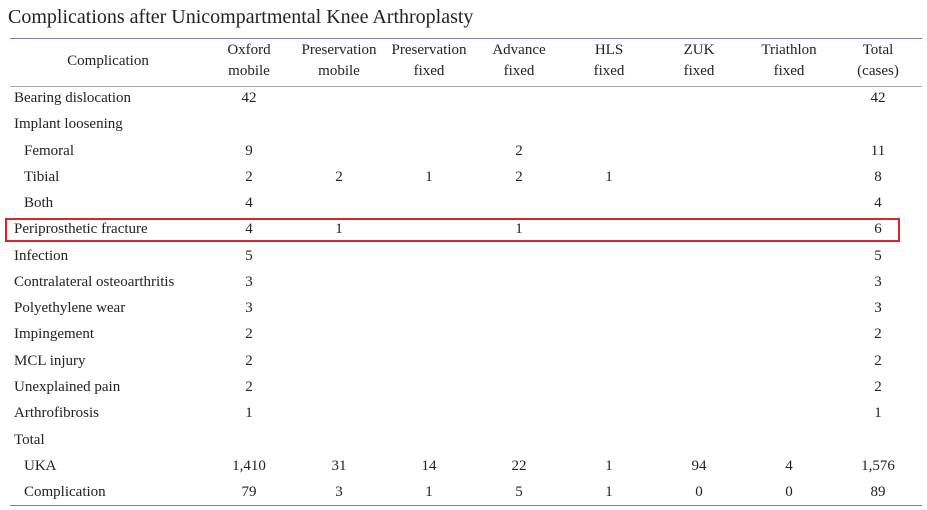  Describe the element at coordinates (249, 150) in the screenshot. I see `cell: 9` at that location.